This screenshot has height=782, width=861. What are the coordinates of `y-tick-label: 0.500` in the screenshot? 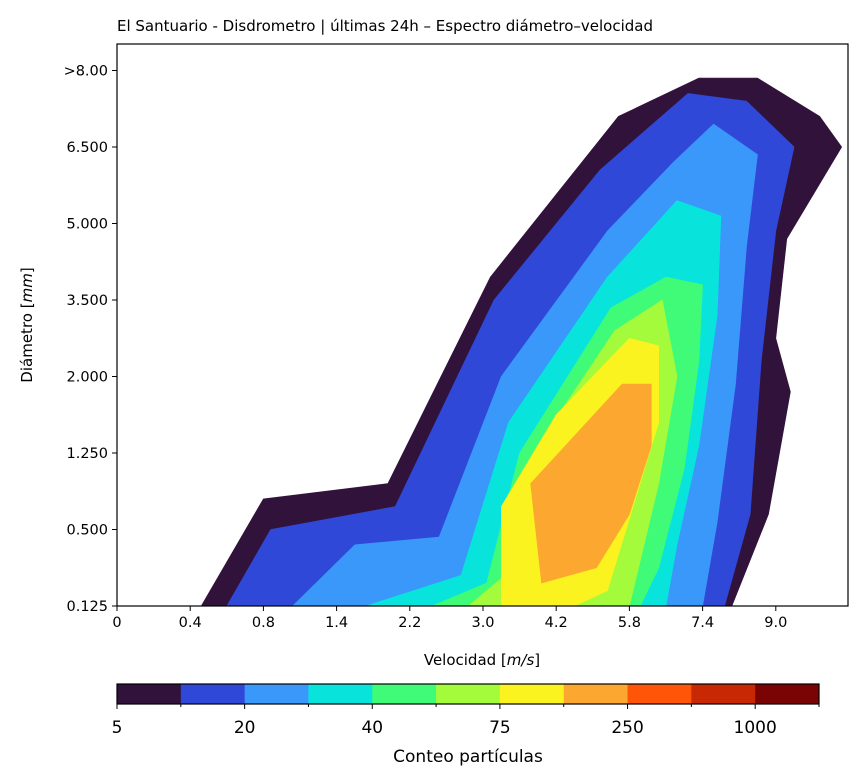 It's located at (87, 531).